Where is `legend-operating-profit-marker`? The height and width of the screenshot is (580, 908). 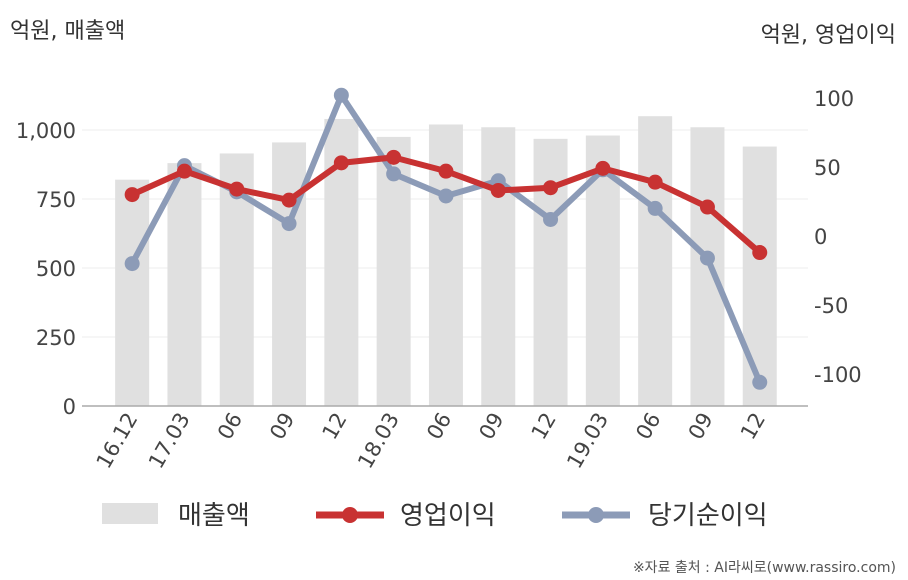
legend-operating-profit-marker is located at coordinates (350, 515).